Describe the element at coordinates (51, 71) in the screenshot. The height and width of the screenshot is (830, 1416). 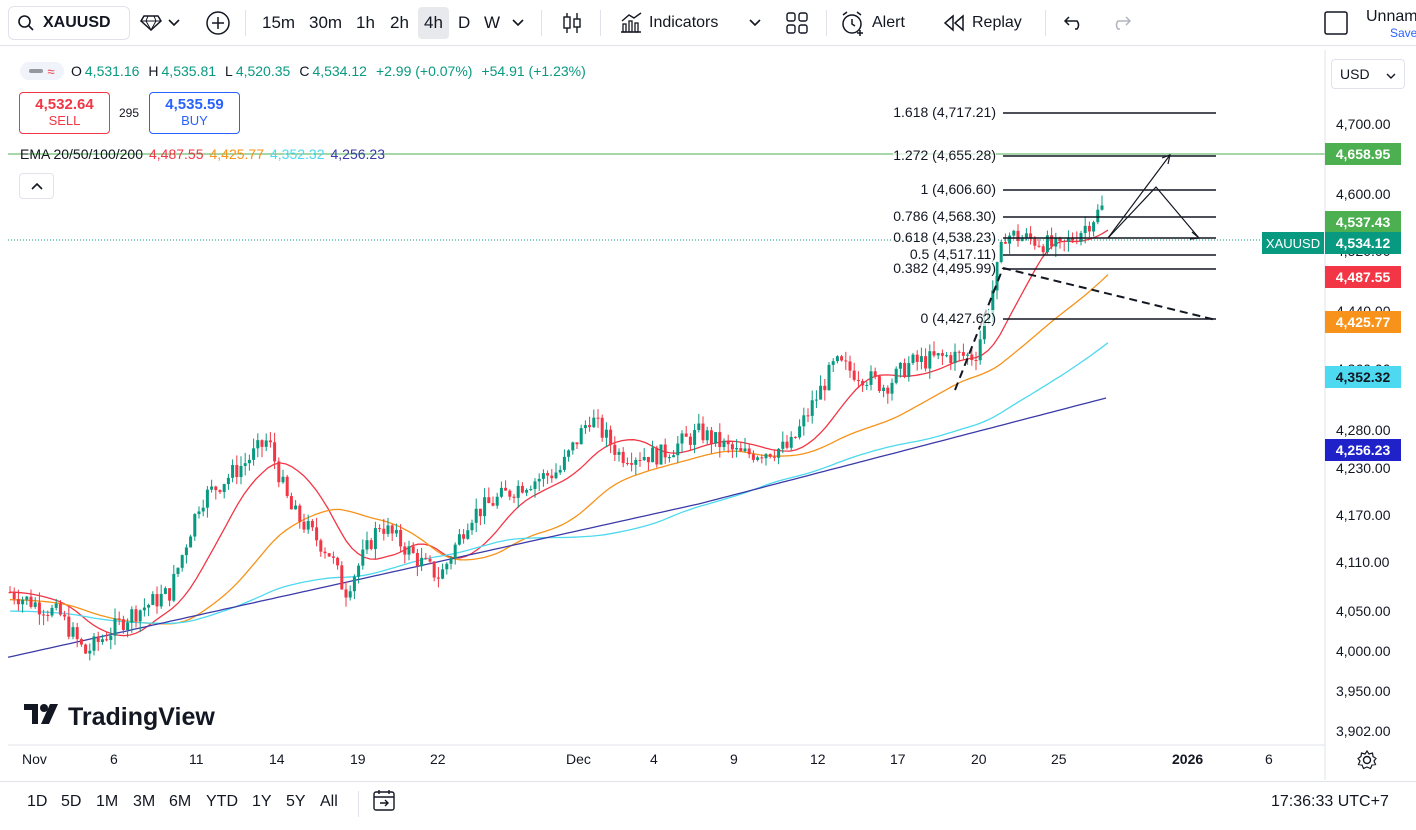
I see `wave-icon: ≈` at that location.